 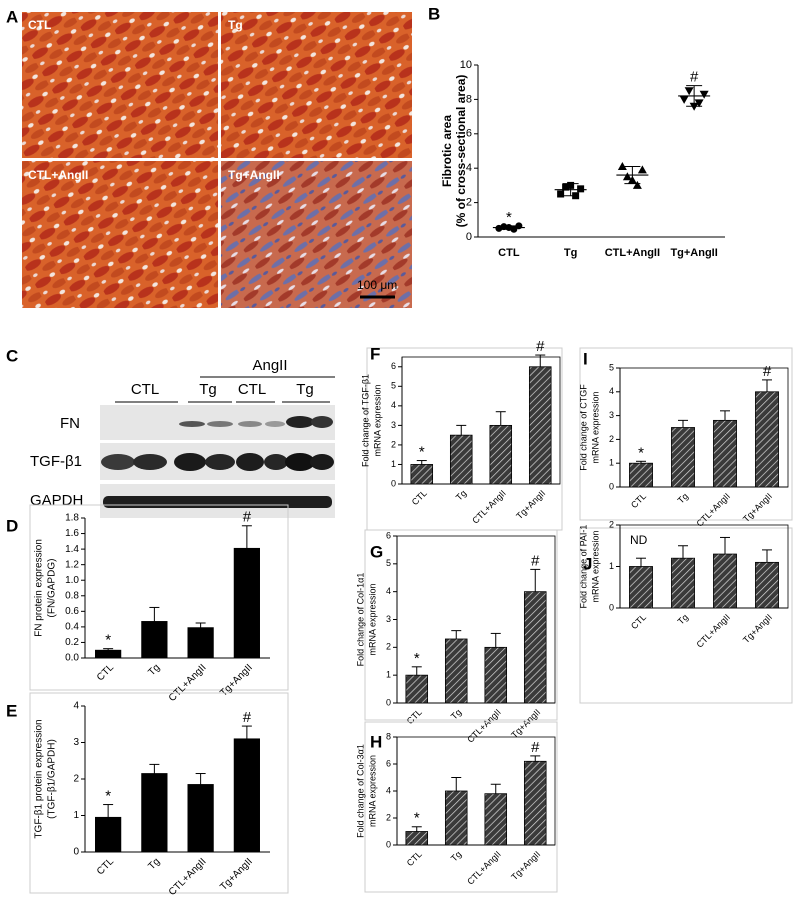 What do you see at coordinates (58, 175) in the screenshot?
I see `tile-label: CTL+AngII` at bounding box center [58, 175].